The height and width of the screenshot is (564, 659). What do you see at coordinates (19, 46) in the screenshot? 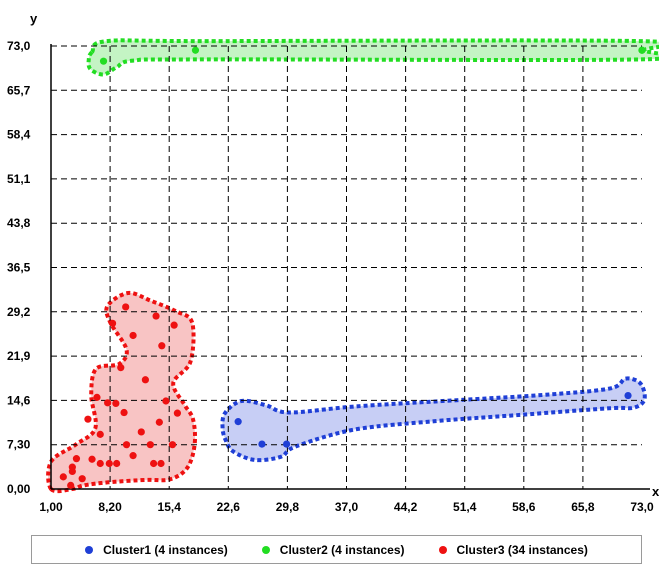
I see `y-tick-label: 73,0` at bounding box center [19, 46].